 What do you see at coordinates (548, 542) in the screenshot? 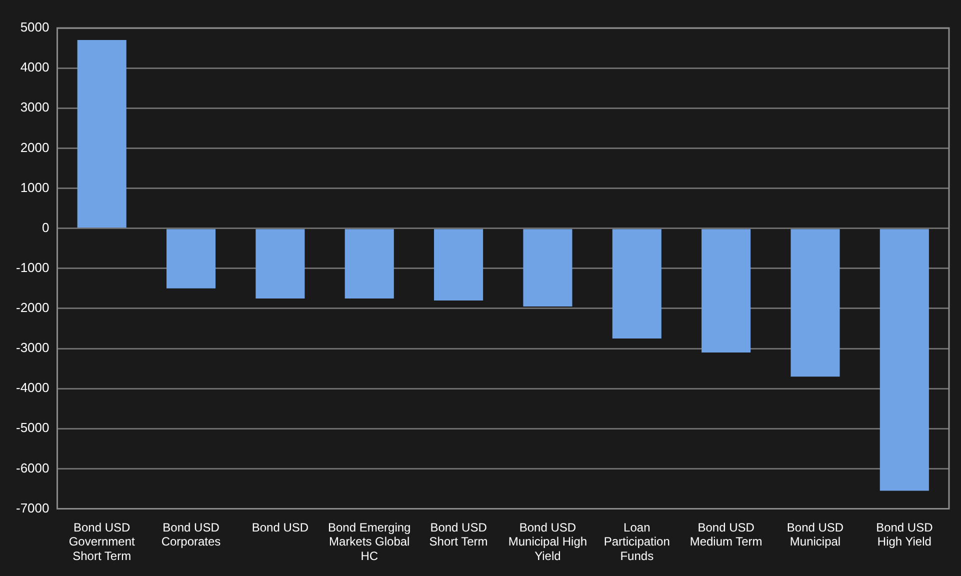
I see `x-tick-label: Bond USD Municipal High Yield` at bounding box center [548, 542].